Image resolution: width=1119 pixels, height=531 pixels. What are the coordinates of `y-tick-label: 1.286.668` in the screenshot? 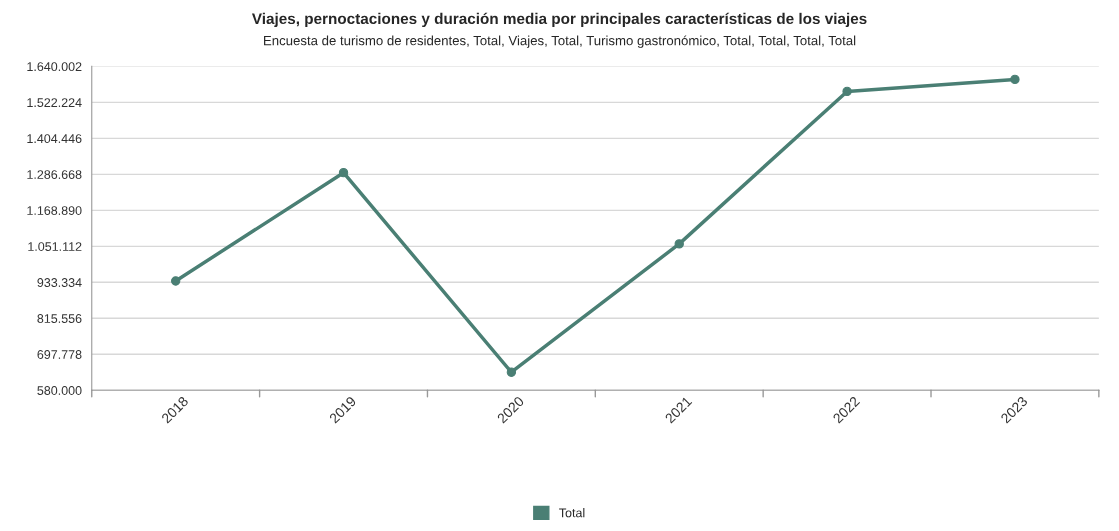 It's located at (54, 174).